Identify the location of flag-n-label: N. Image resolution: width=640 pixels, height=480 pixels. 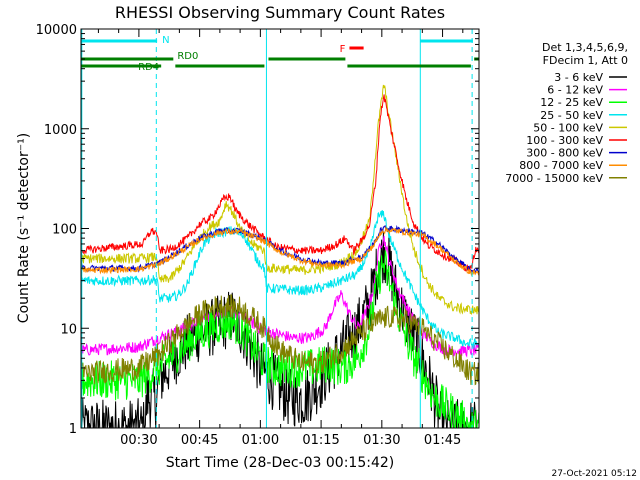
(165, 40).